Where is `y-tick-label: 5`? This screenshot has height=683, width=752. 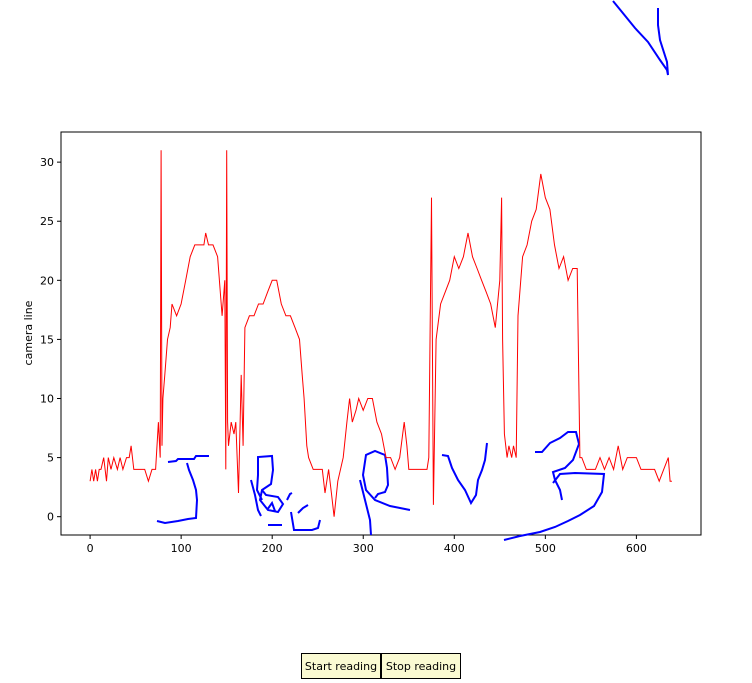 y-tick-label: 5 is located at coordinates (50, 458).